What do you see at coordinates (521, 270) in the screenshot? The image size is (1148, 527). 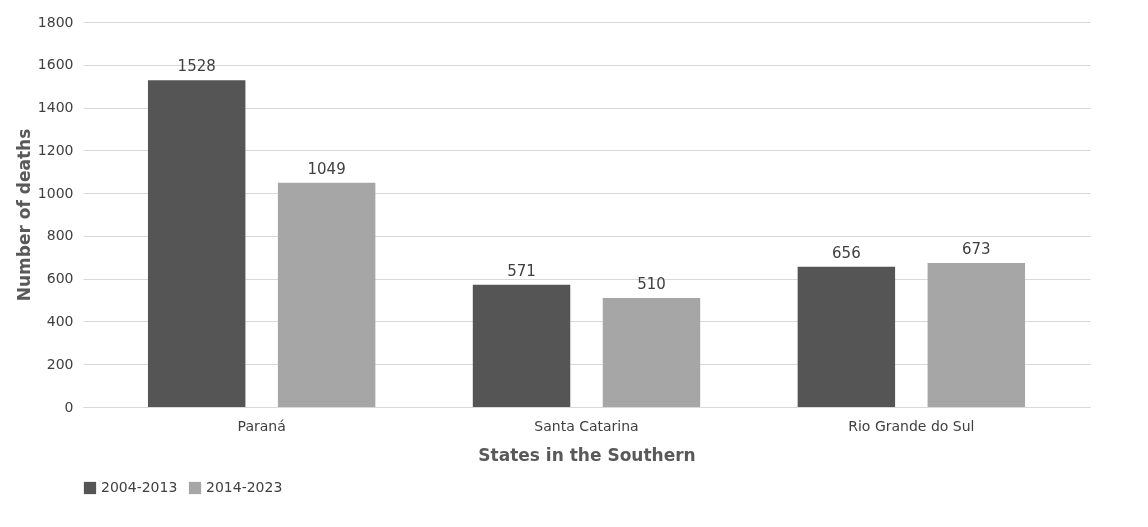 I see `data-label: 571` at bounding box center [521, 270].